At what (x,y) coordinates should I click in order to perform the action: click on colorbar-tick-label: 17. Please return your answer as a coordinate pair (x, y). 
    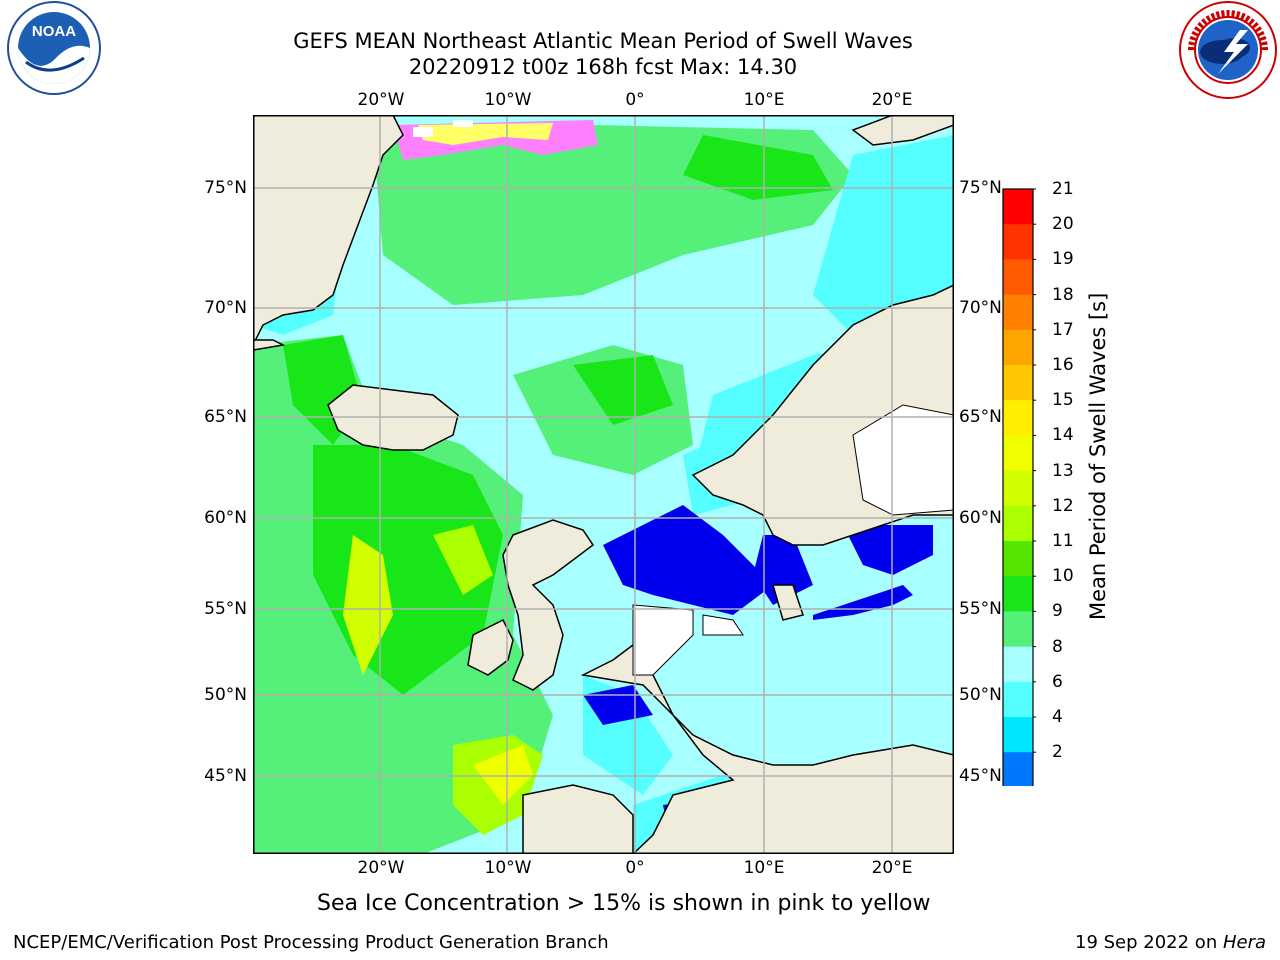
    Looking at the image, I should click on (1063, 329).